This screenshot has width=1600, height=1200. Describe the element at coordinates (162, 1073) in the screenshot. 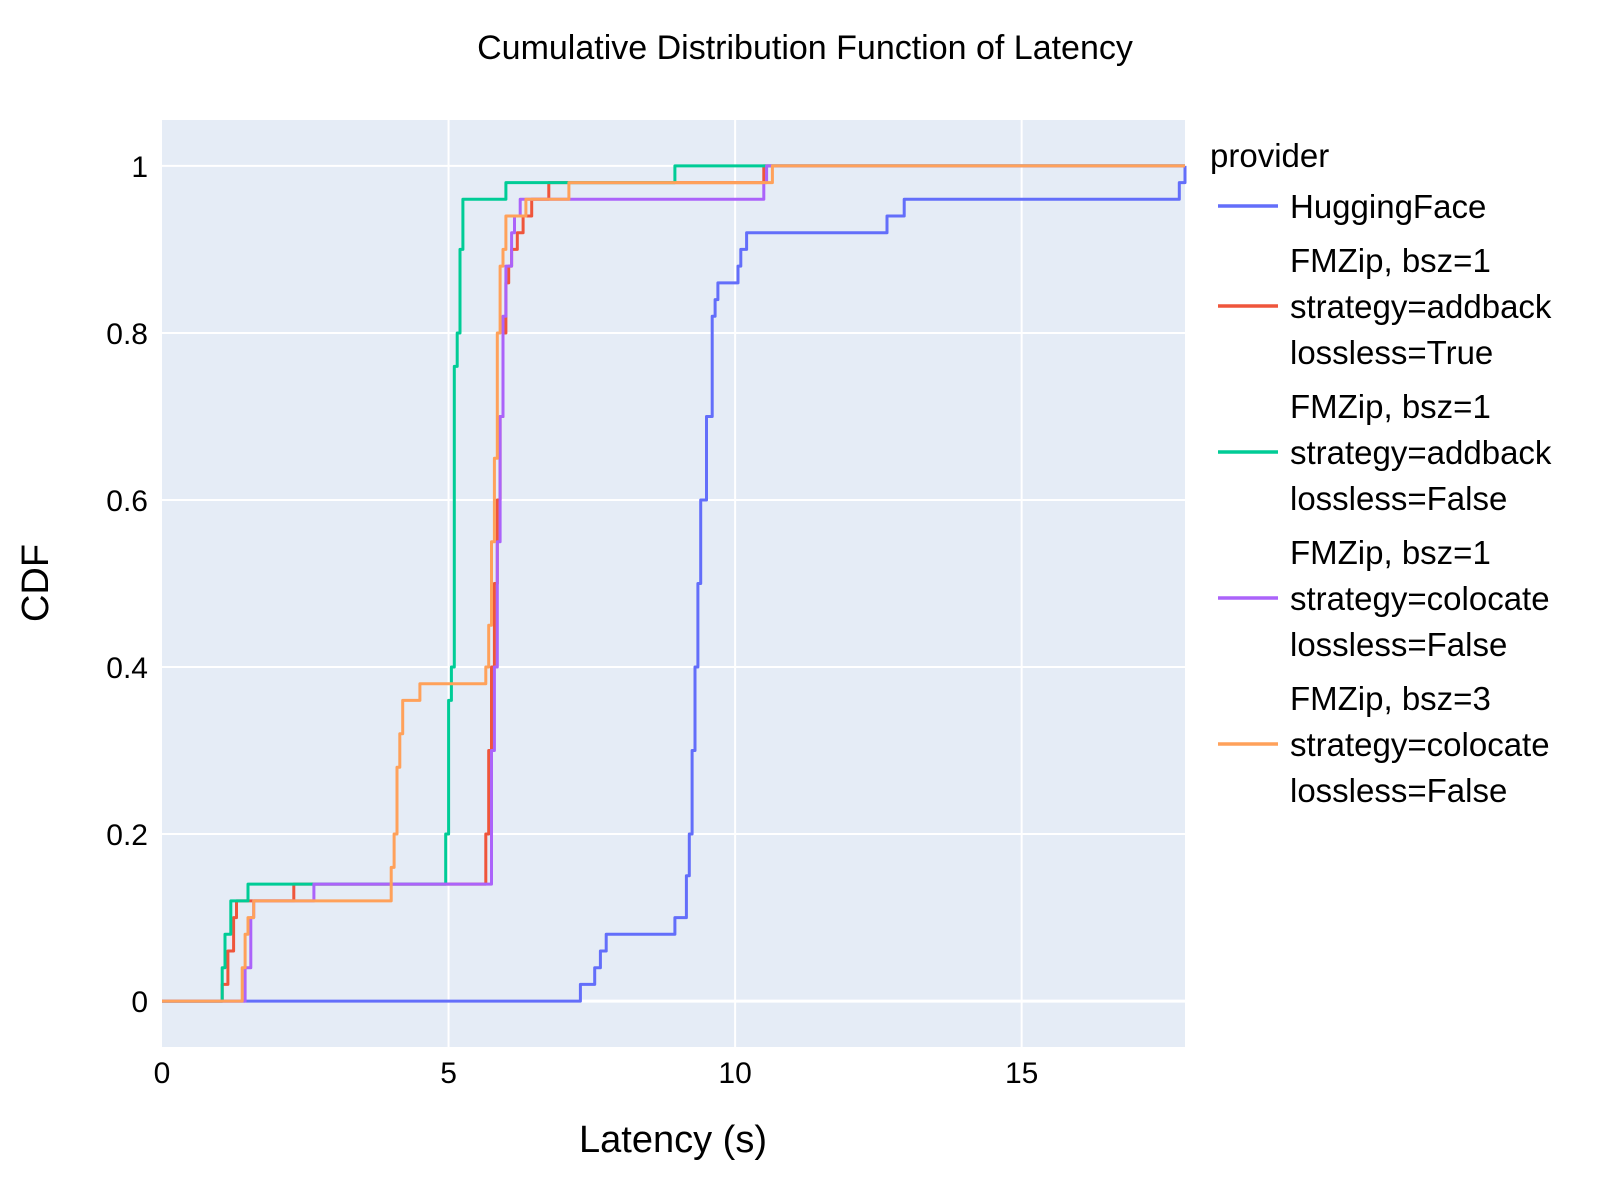

I see `x-tick-label: 0` at that location.